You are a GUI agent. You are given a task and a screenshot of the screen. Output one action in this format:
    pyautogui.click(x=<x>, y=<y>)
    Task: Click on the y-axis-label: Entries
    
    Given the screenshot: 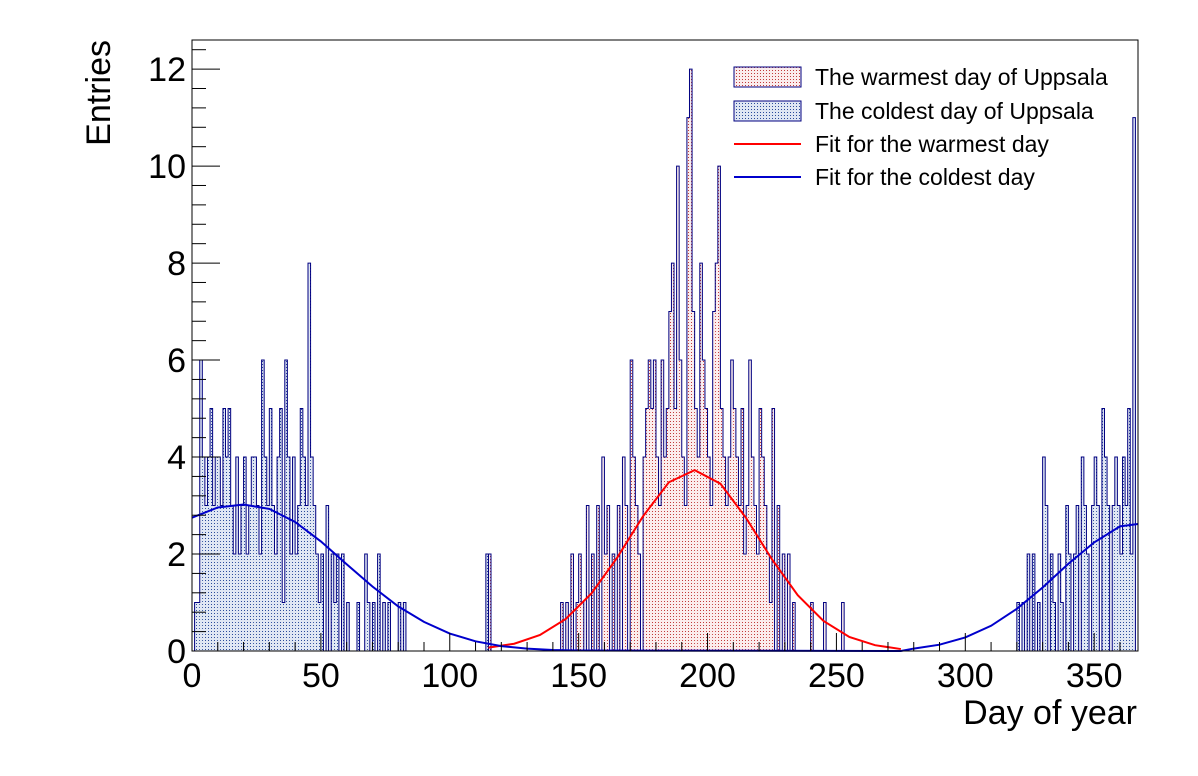 What is the action you would take?
    pyautogui.click(x=99, y=93)
    